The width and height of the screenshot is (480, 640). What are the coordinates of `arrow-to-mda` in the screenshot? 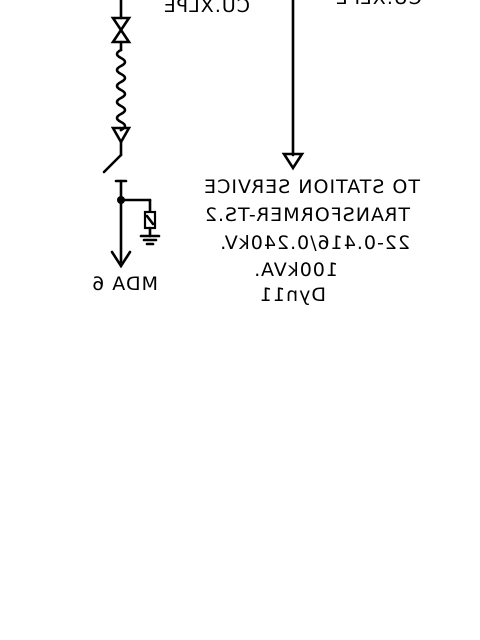 It's located at (121, 259).